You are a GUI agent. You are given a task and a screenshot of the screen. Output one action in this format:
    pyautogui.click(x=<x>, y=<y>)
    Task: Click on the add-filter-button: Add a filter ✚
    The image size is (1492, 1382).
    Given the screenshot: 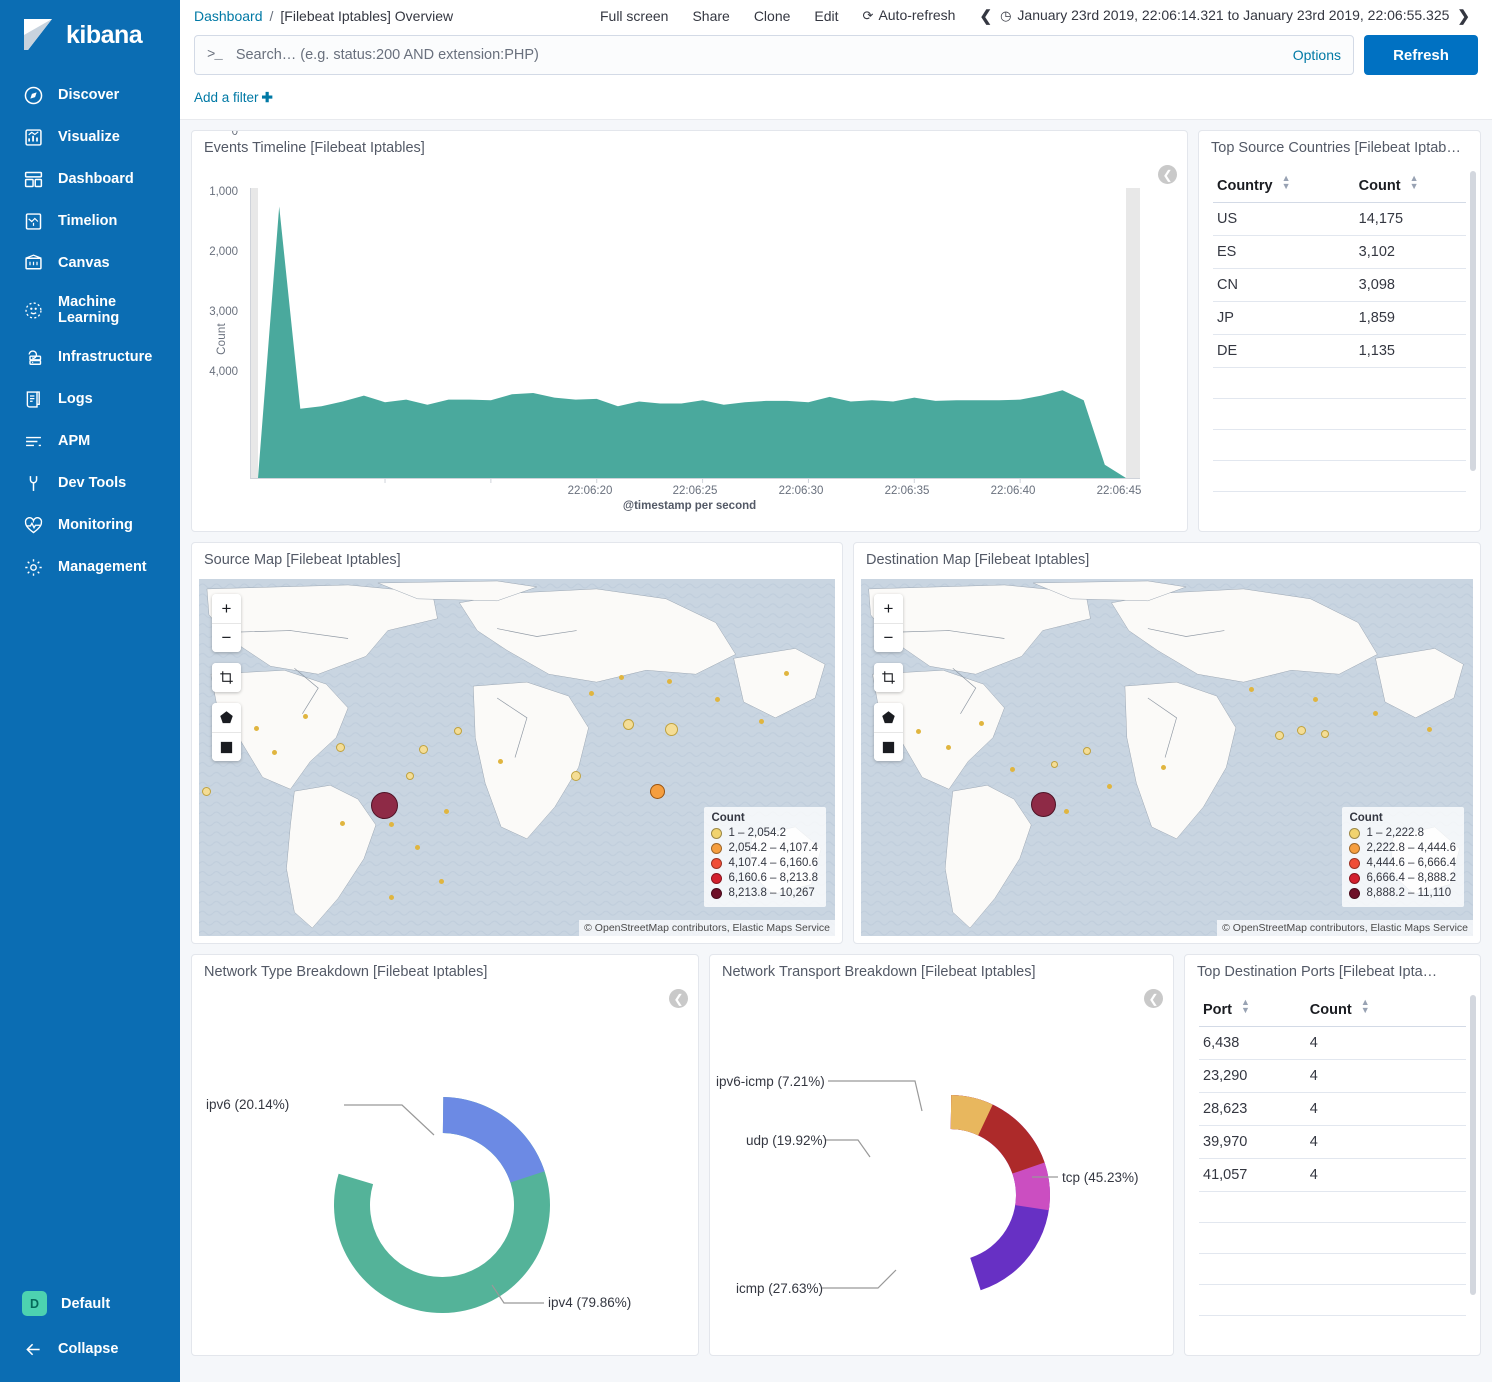 What is the action you would take?
    pyautogui.click(x=233, y=97)
    